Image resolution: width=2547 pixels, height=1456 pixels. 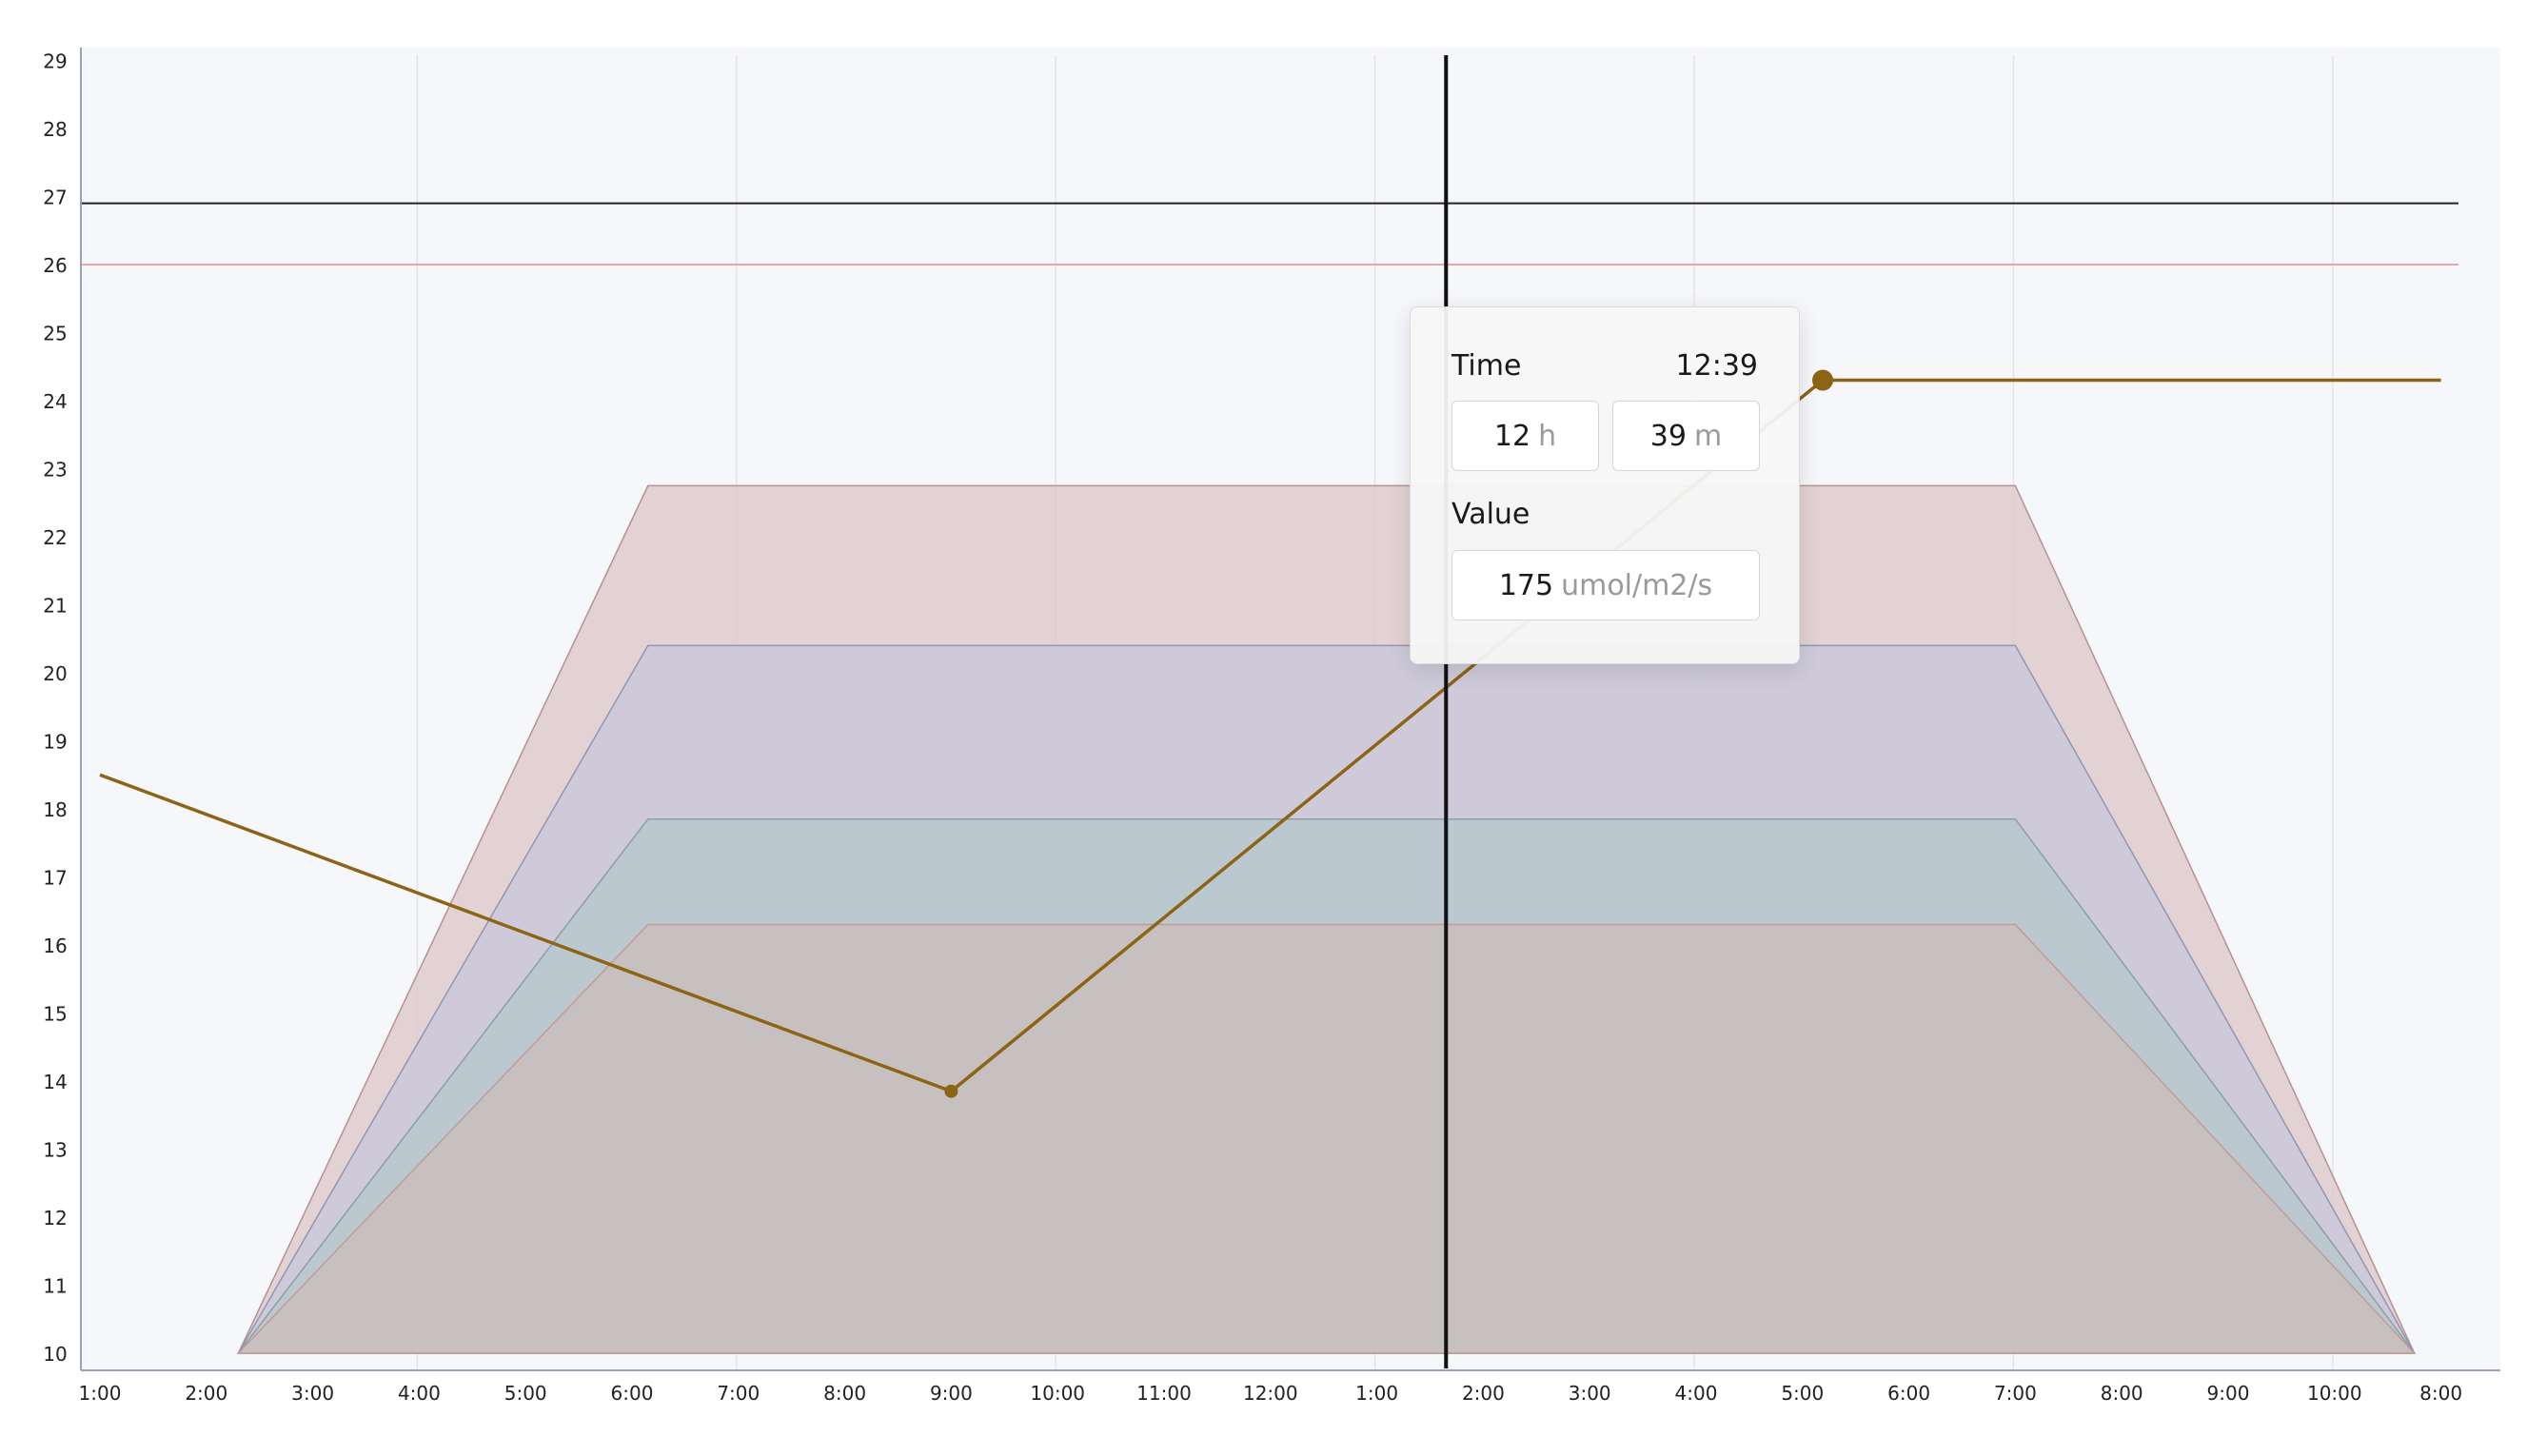 I want to click on y-tick-label: 15, so click(x=55, y=1014).